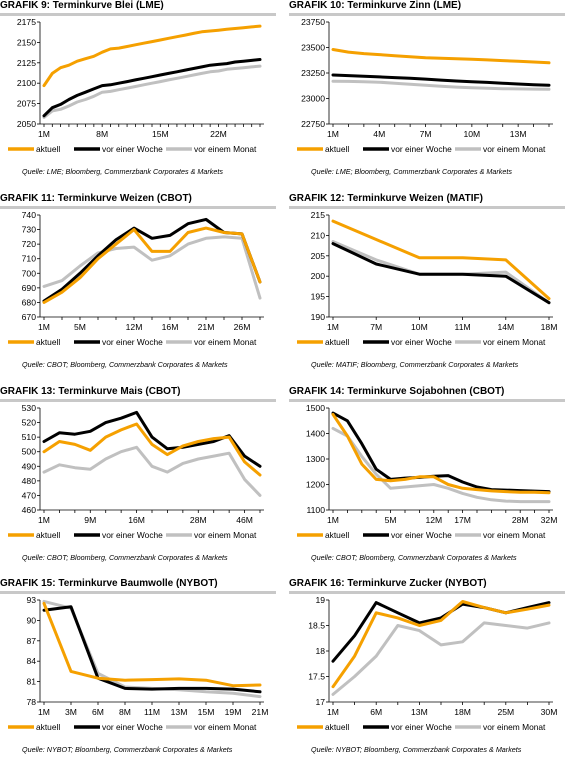  What do you see at coordinates (82, 5) in the screenshot?
I see `chart-title: GRAFIK 9: Terminkurve Blei (LME)` at bounding box center [82, 5].